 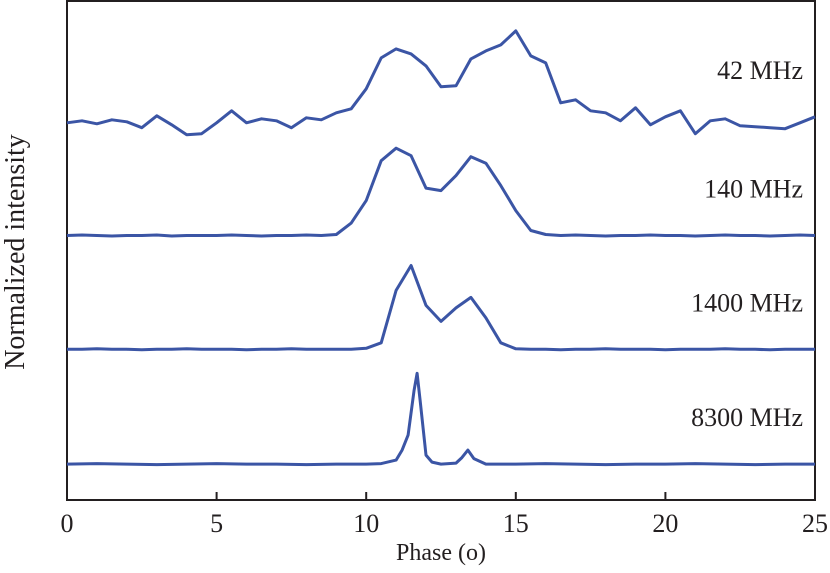 I want to click on x-axis-label: Phase (o), so click(x=441, y=553).